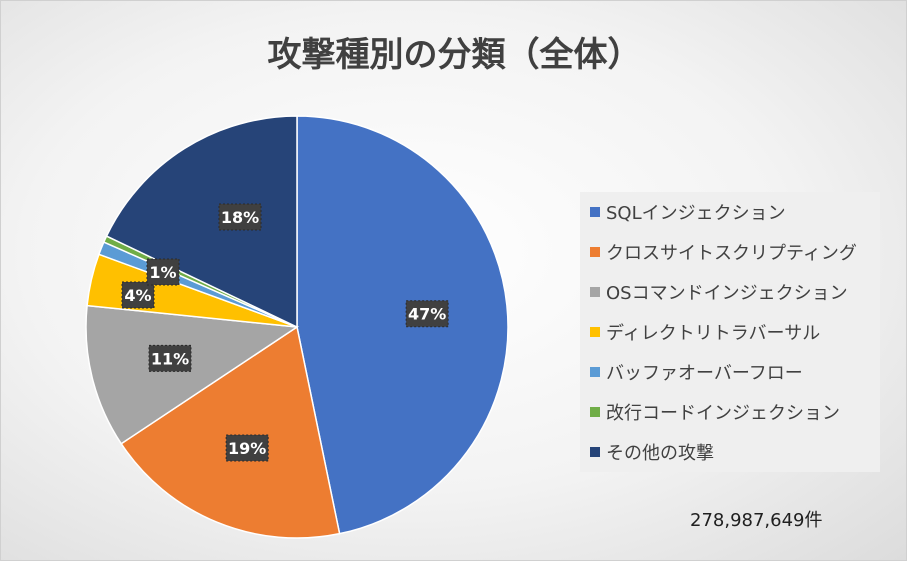  What do you see at coordinates (731, 253) in the screenshot?
I see `legend-label: クロスサイトスクリプティング` at bounding box center [731, 253].